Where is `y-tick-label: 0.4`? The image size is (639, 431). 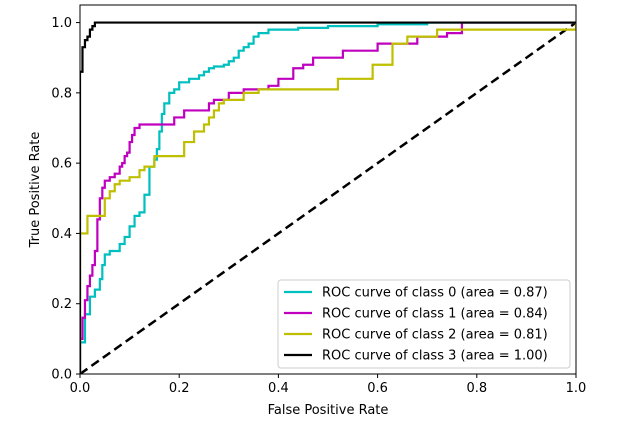
y-tick-label: 0.4 is located at coordinates (61, 234).